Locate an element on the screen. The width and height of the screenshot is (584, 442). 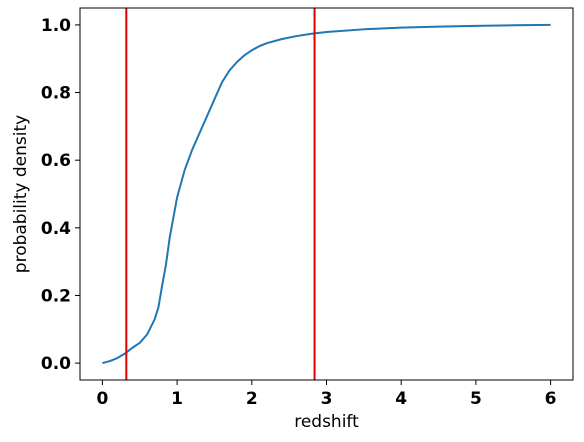
x-tick-label: 3 is located at coordinates (327, 399).